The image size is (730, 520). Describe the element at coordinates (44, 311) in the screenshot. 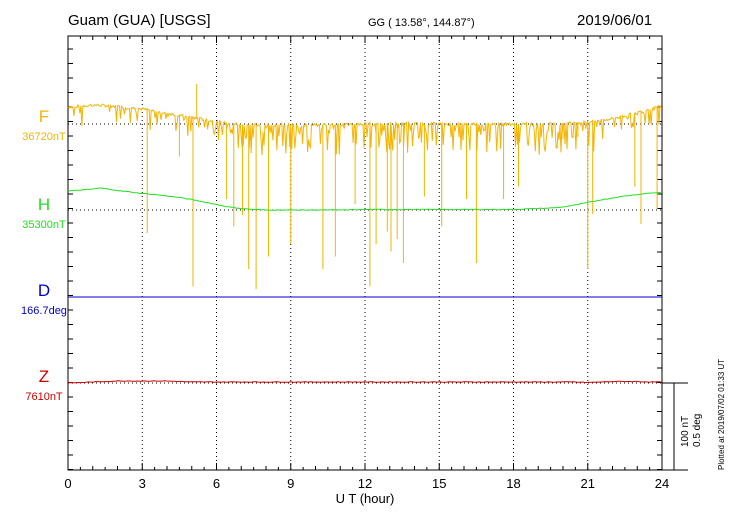

I see `baseline-label-d: 166.7deg` at that location.